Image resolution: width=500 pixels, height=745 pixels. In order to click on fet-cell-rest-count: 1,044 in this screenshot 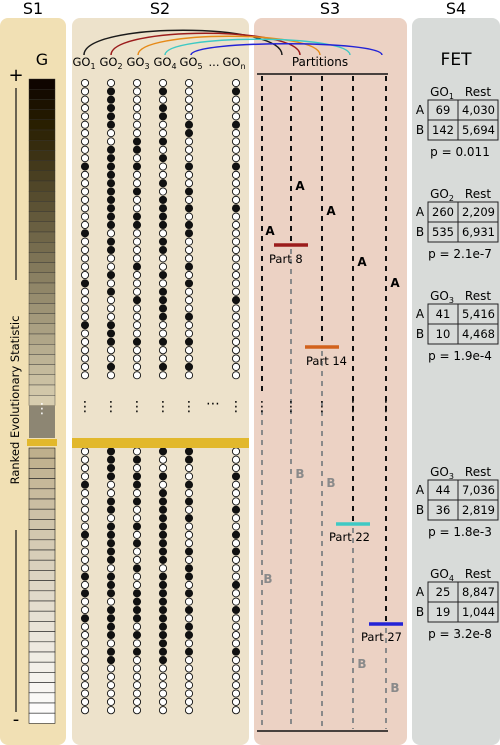, I will do `click(478, 612)`.